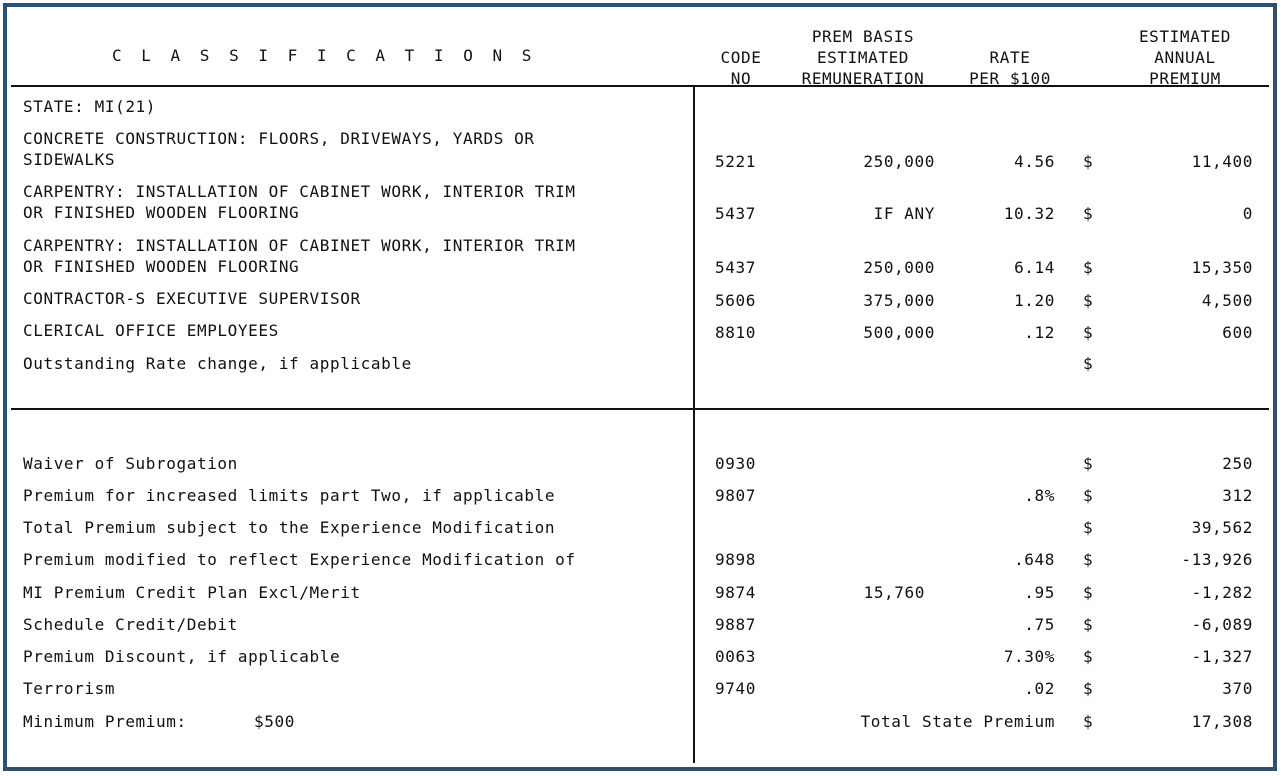  Describe the element at coordinates (1088, 721) in the screenshot. I see `total-state-premium-dollar: $` at that location.